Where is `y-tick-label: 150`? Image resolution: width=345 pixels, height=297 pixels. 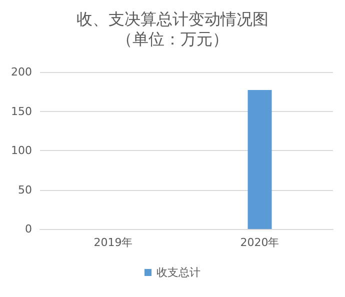 y-tick-label: 150 is located at coordinates (21, 111).